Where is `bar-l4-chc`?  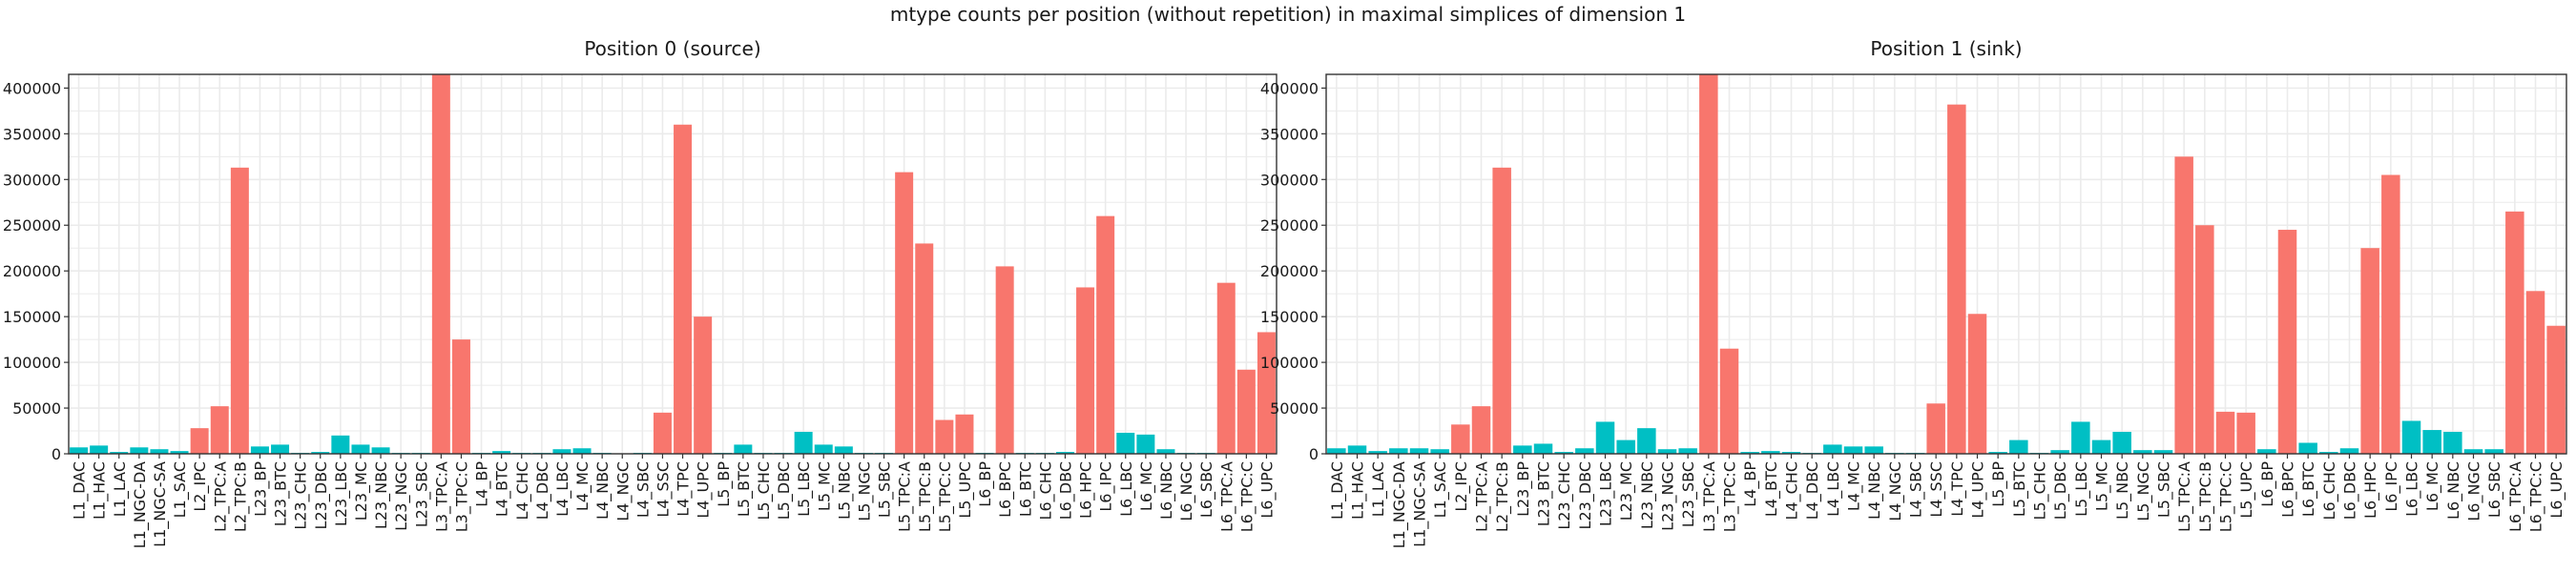
bar-l4-chc is located at coordinates (1791, 453).